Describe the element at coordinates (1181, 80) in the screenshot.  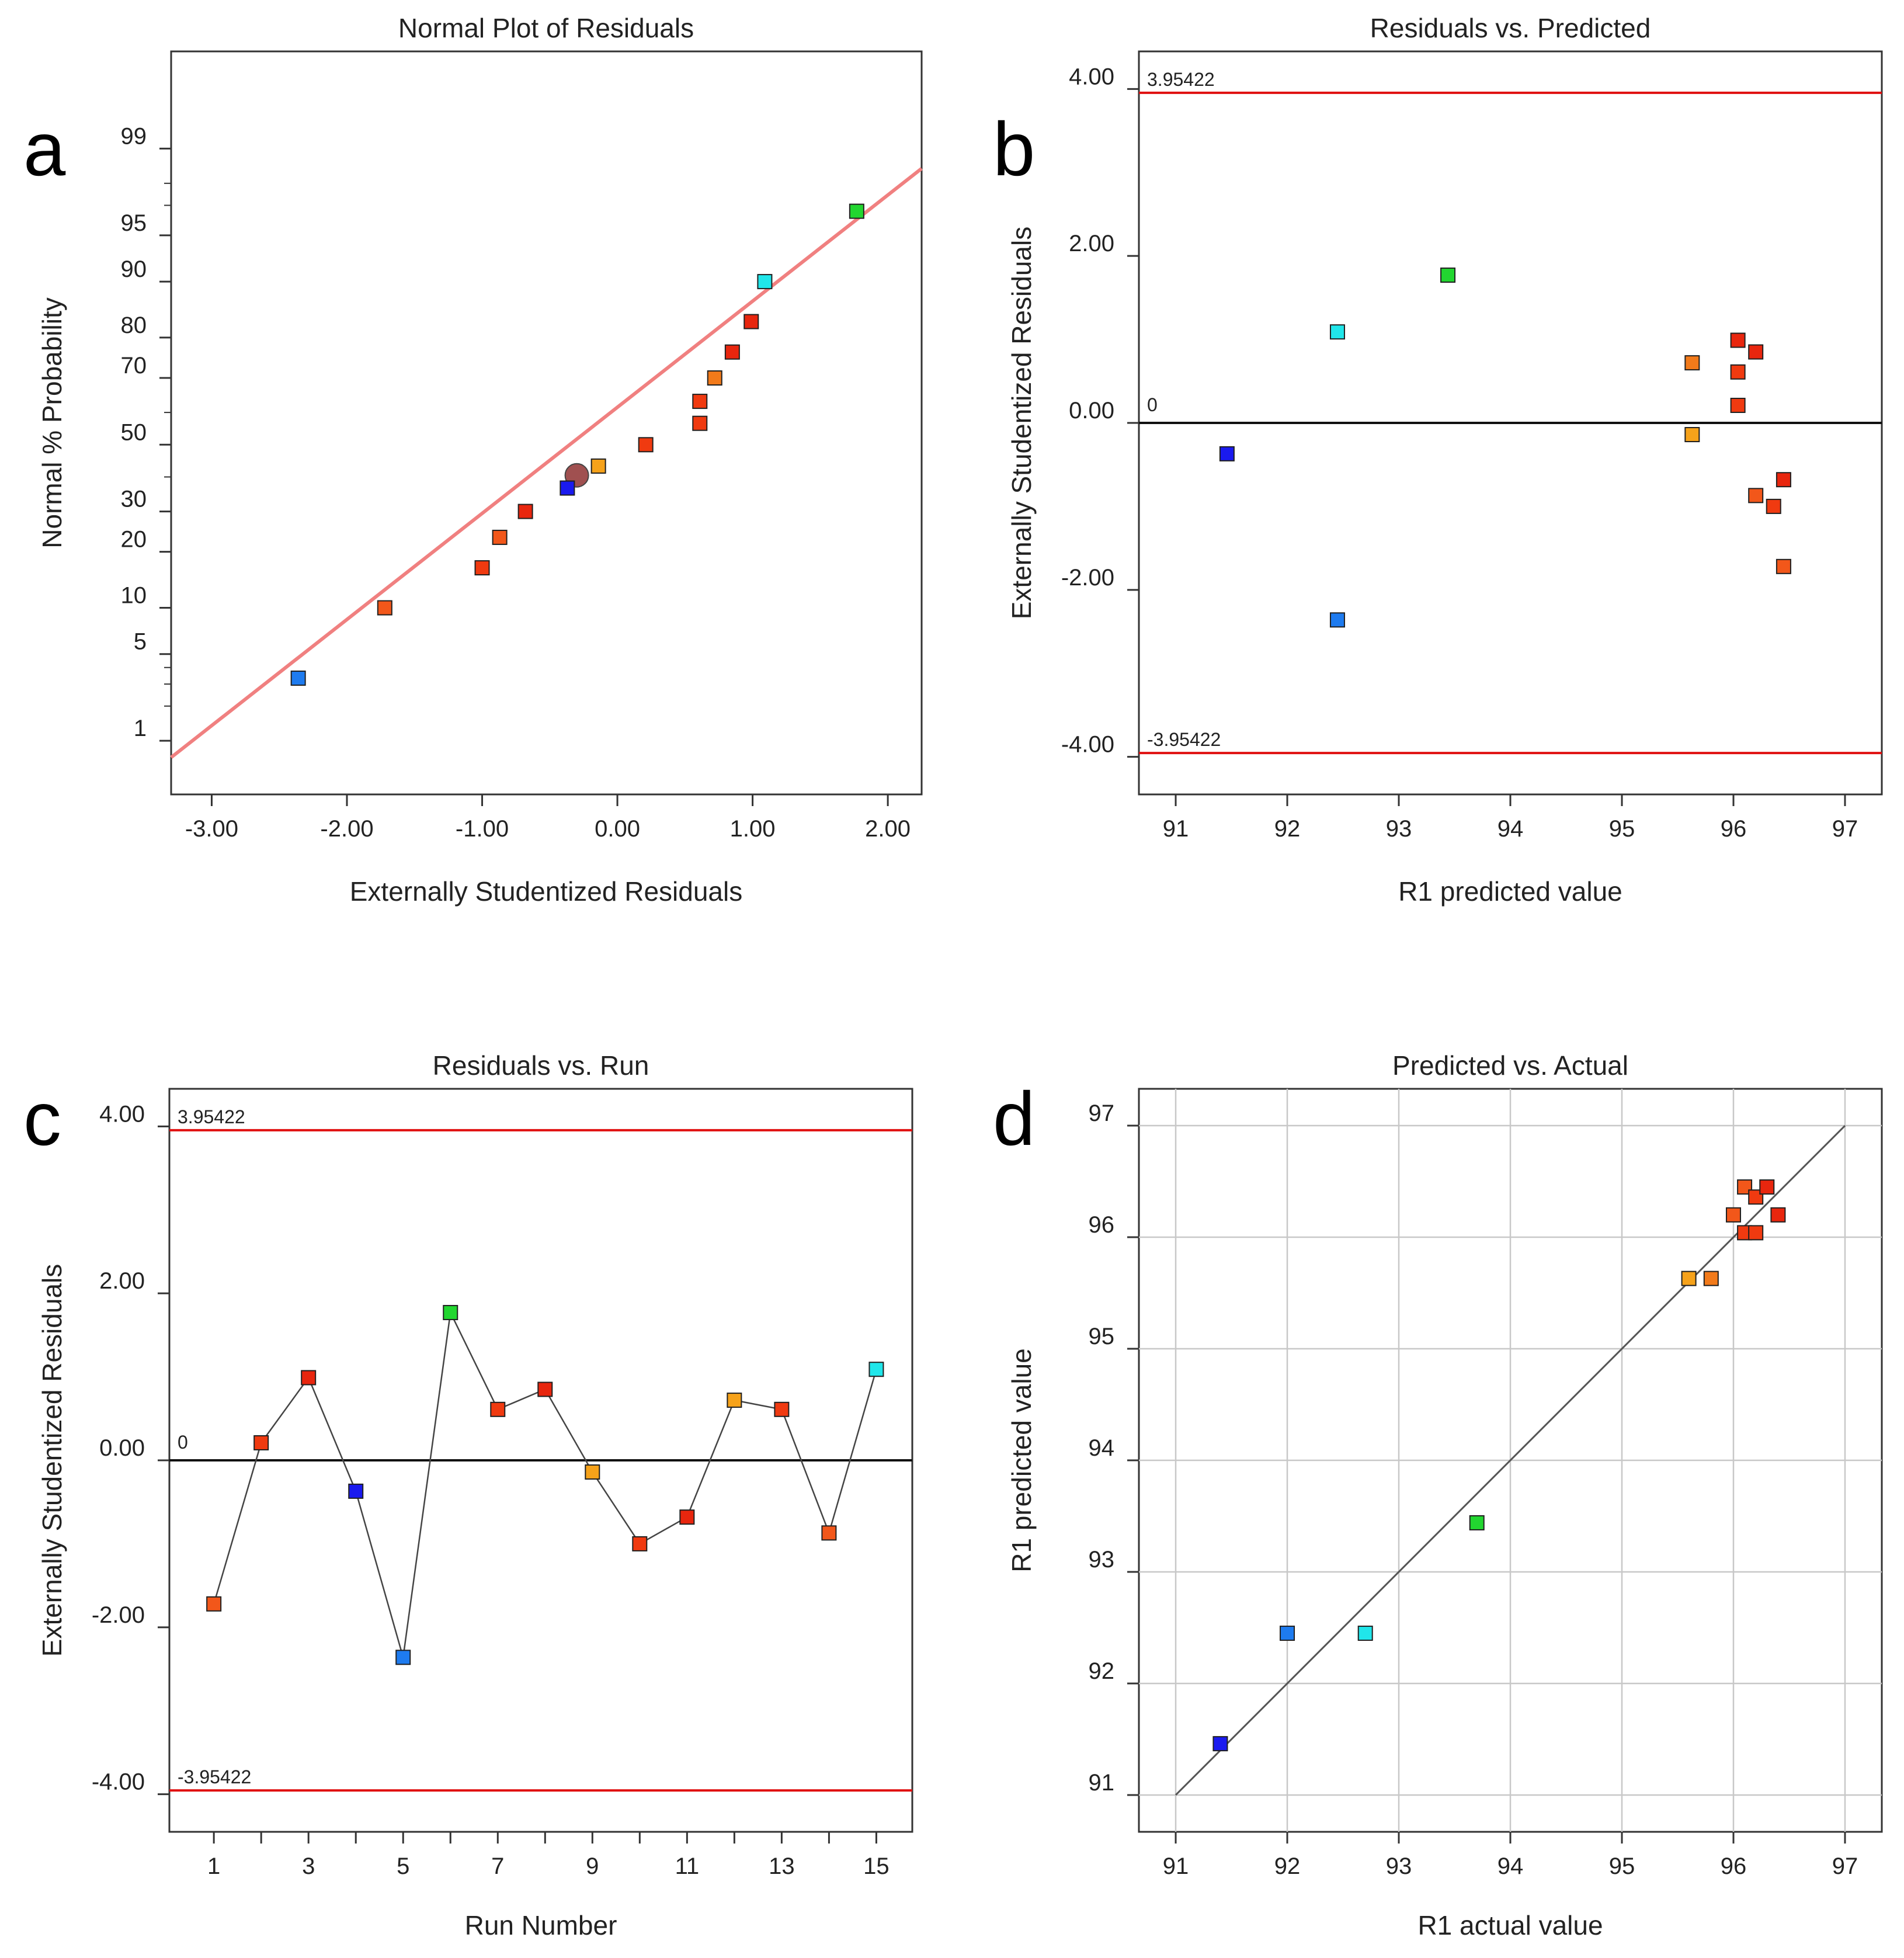
I see `upper-limit-label: 3.95422` at that location.